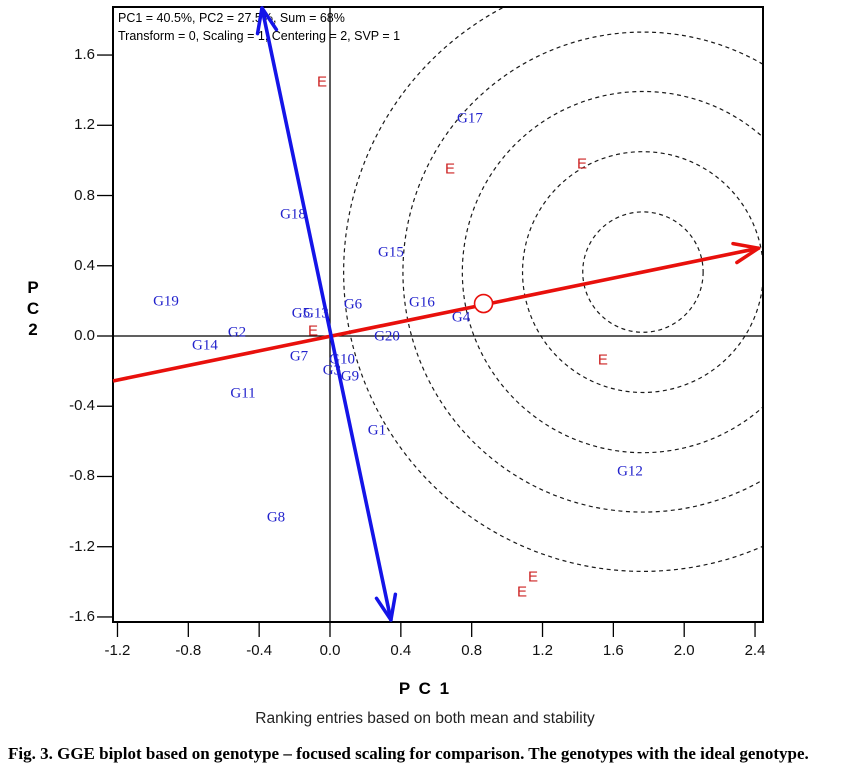  What do you see at coordinates (82, 616) in the screenshot?
I see `y-tick-label: -1.6` at bounding box center [82, 616].